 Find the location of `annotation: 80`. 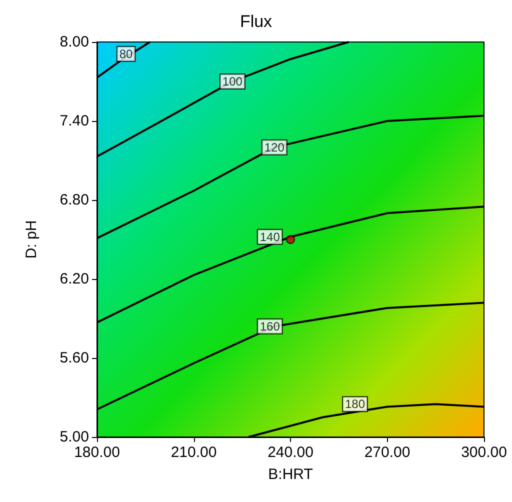

annotation: 80 is located at coordinates (126, 53).